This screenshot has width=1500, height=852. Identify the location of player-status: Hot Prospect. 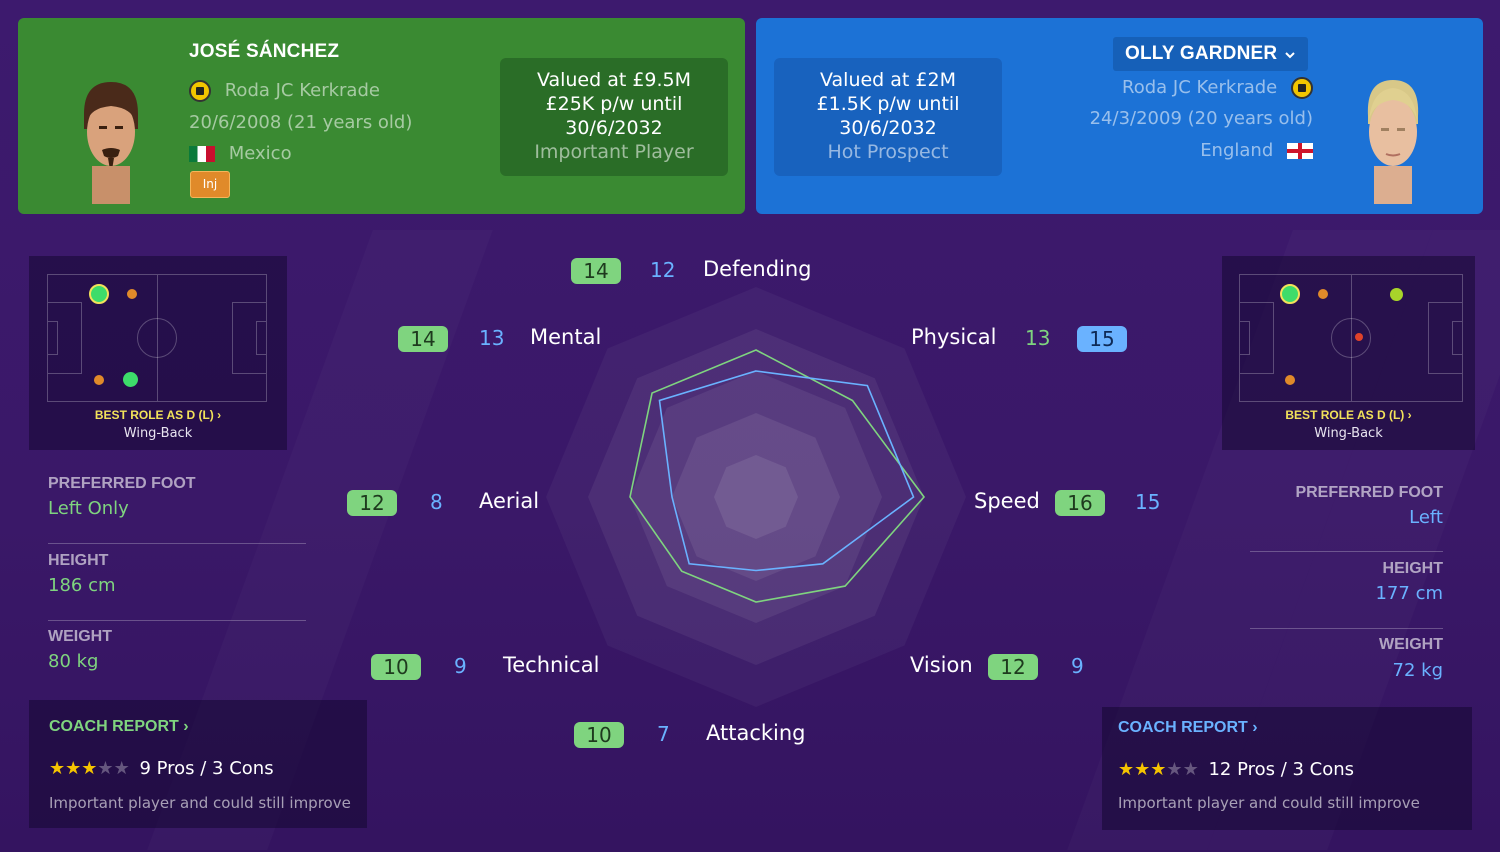
(888, 152).